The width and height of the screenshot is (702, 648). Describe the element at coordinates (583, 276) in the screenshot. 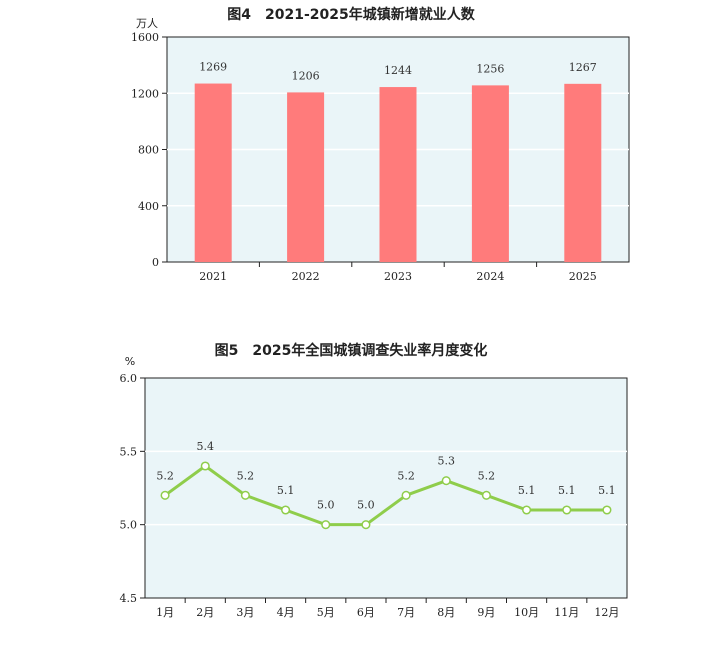

I see `x-tick-label: 2025` at that location.